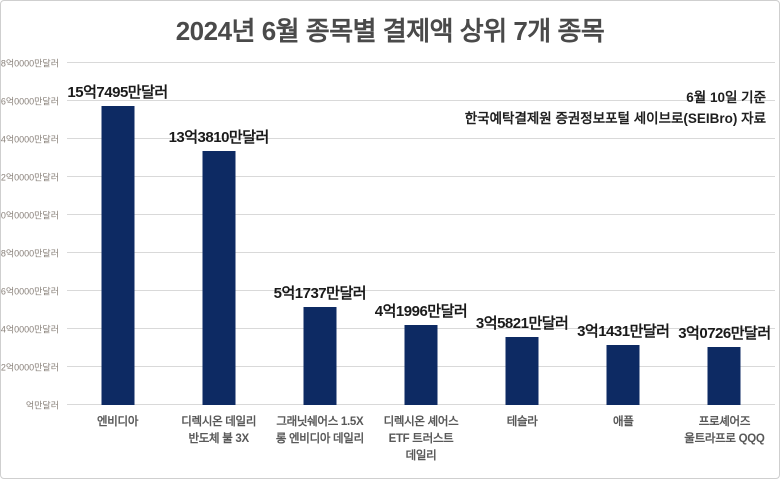 The height and width of the screenshot is (479, 780). I want to click on y-axis-tick-label: 6억0000만달러, so click(29, 291).